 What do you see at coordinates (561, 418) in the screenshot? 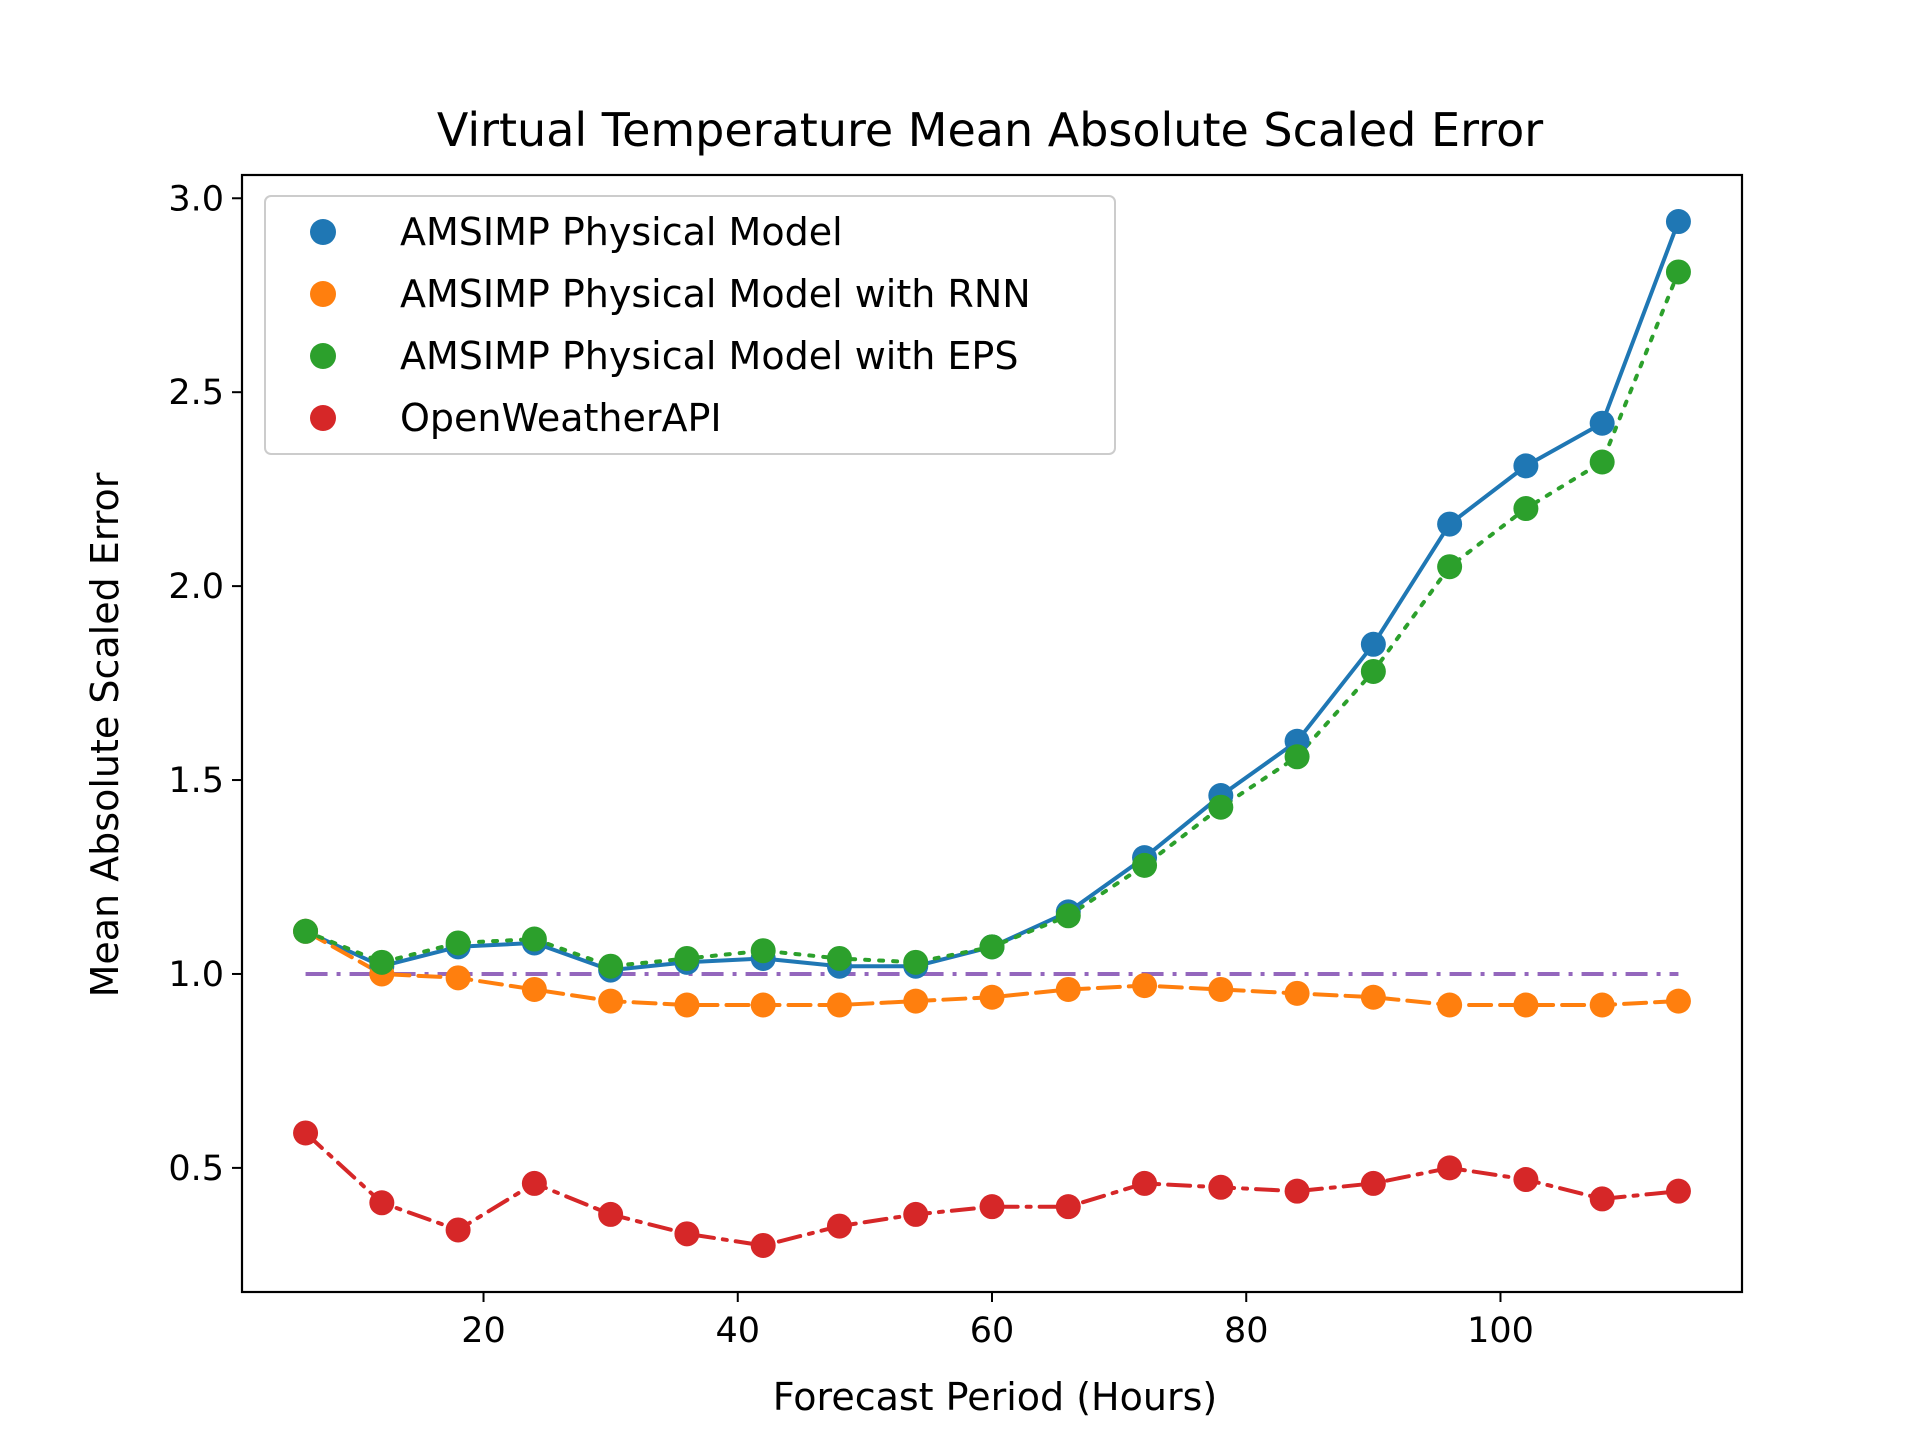
I see `legend-label: OpenWeatherAPI` at bounding box center [561, 418].